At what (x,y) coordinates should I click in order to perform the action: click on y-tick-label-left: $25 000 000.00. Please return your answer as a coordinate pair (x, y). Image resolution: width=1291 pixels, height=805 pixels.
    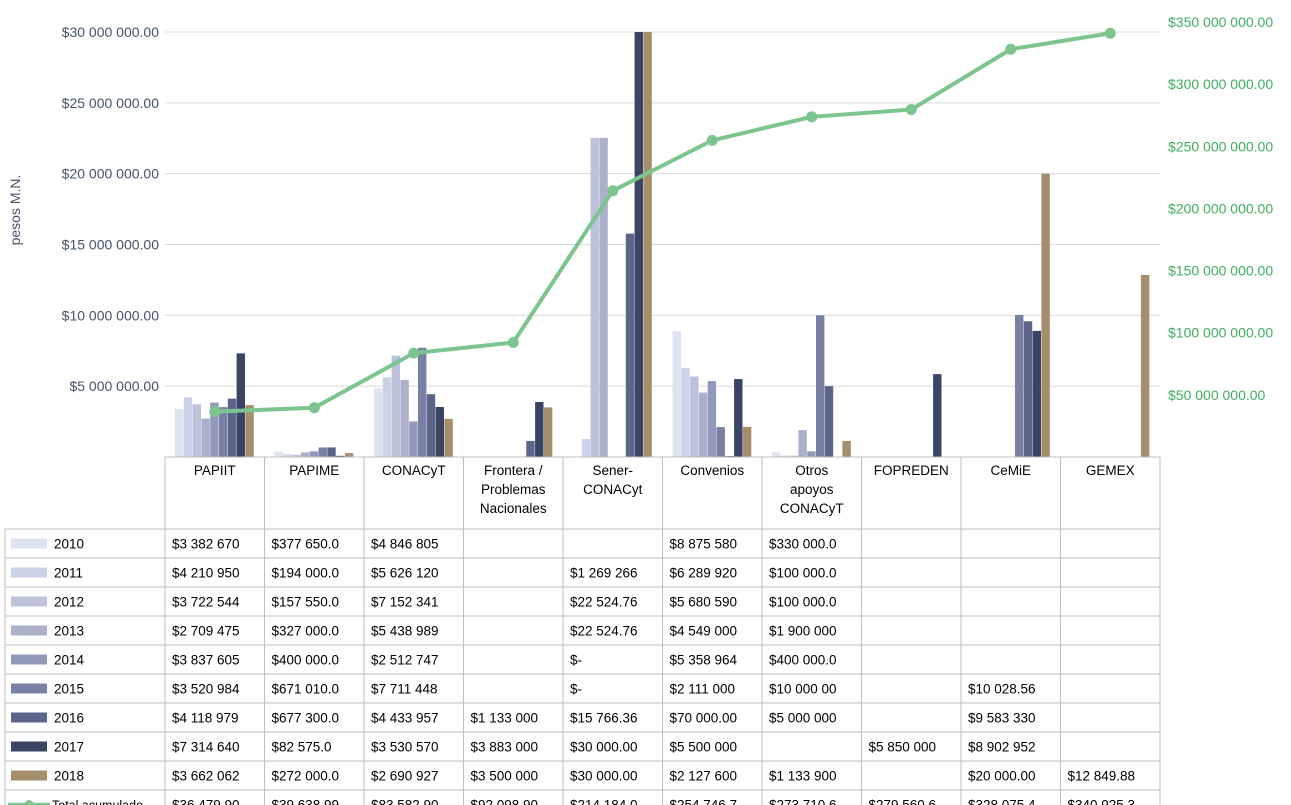
    Looking at the image, I should click on (111, 103).